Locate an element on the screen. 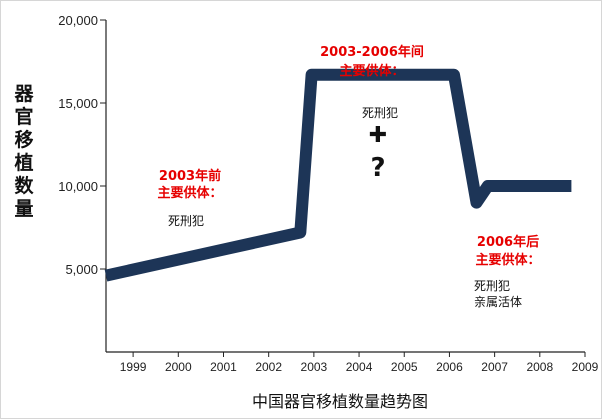 The image size is (602, 419). x-tick-label: 2000 is located at coordinates (178, 367).